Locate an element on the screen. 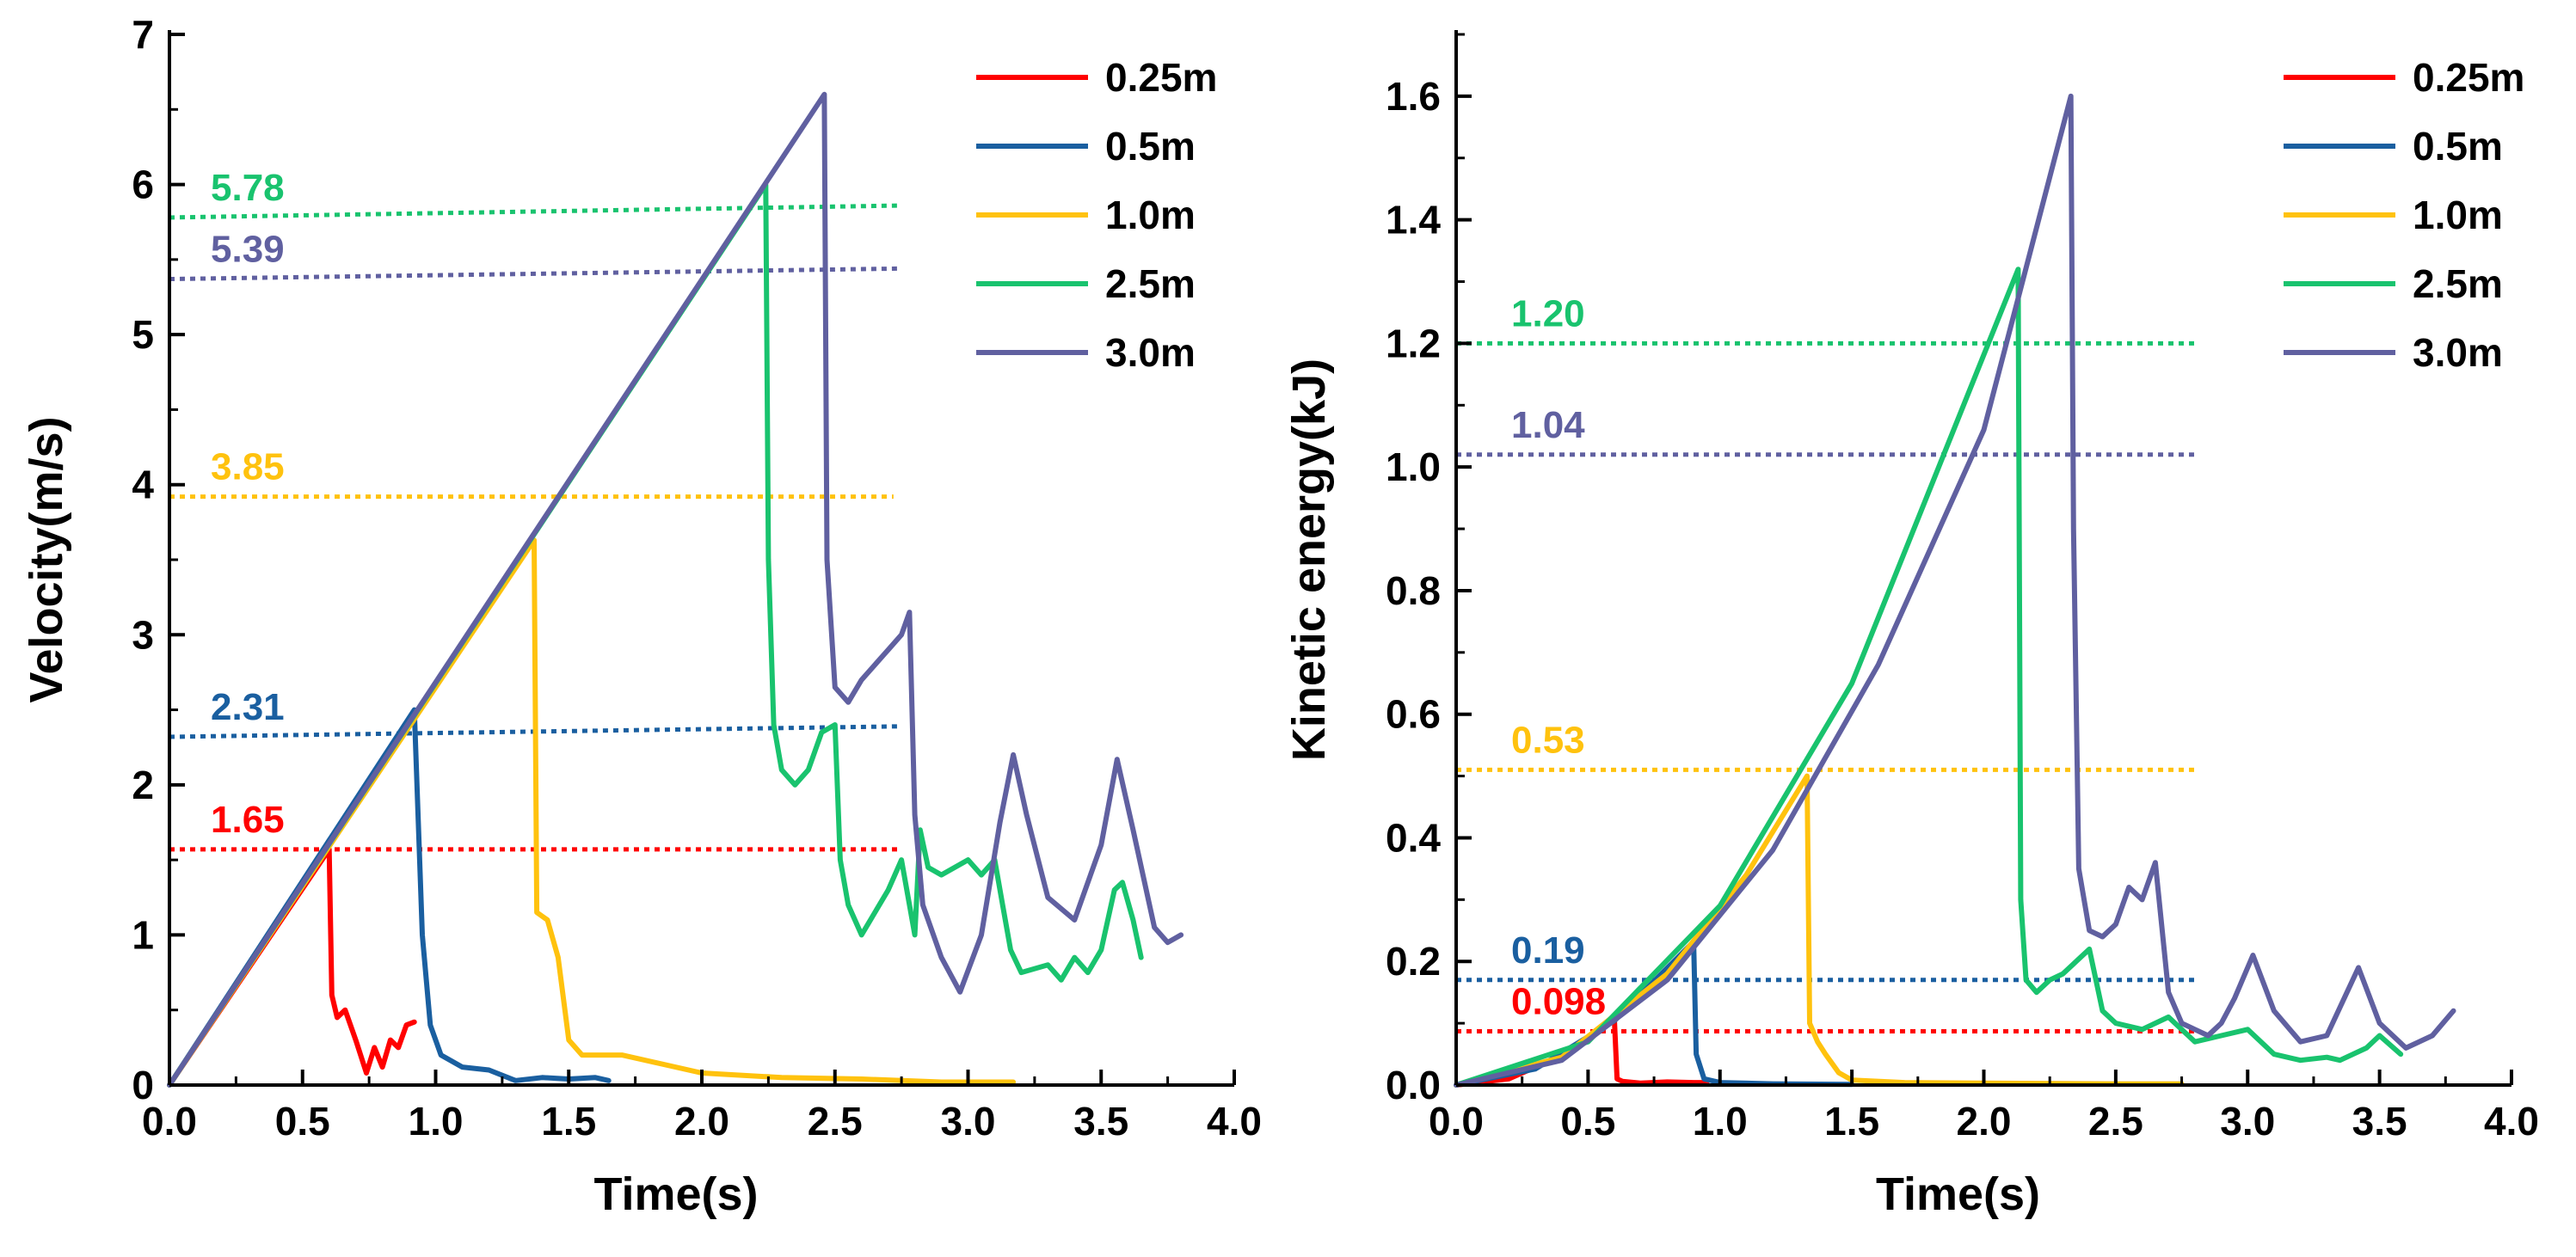 The image size is (2576, 1257). y-tick-label-0: 0.0 is located at coordinates (1413, 1085).